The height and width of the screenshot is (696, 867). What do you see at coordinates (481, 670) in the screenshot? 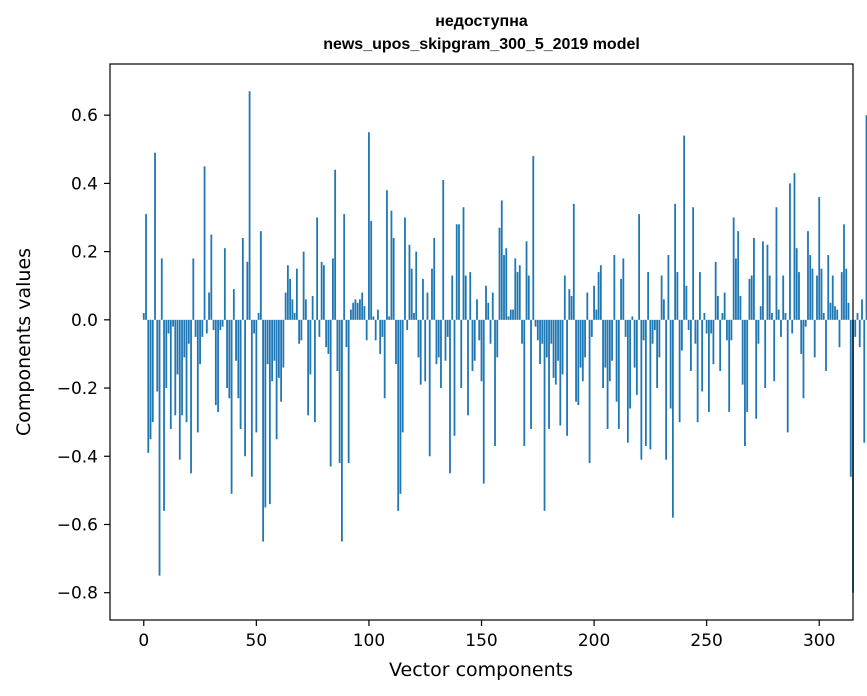
I see `x-axis-label: Vector components` at bounding box center [481, 670].